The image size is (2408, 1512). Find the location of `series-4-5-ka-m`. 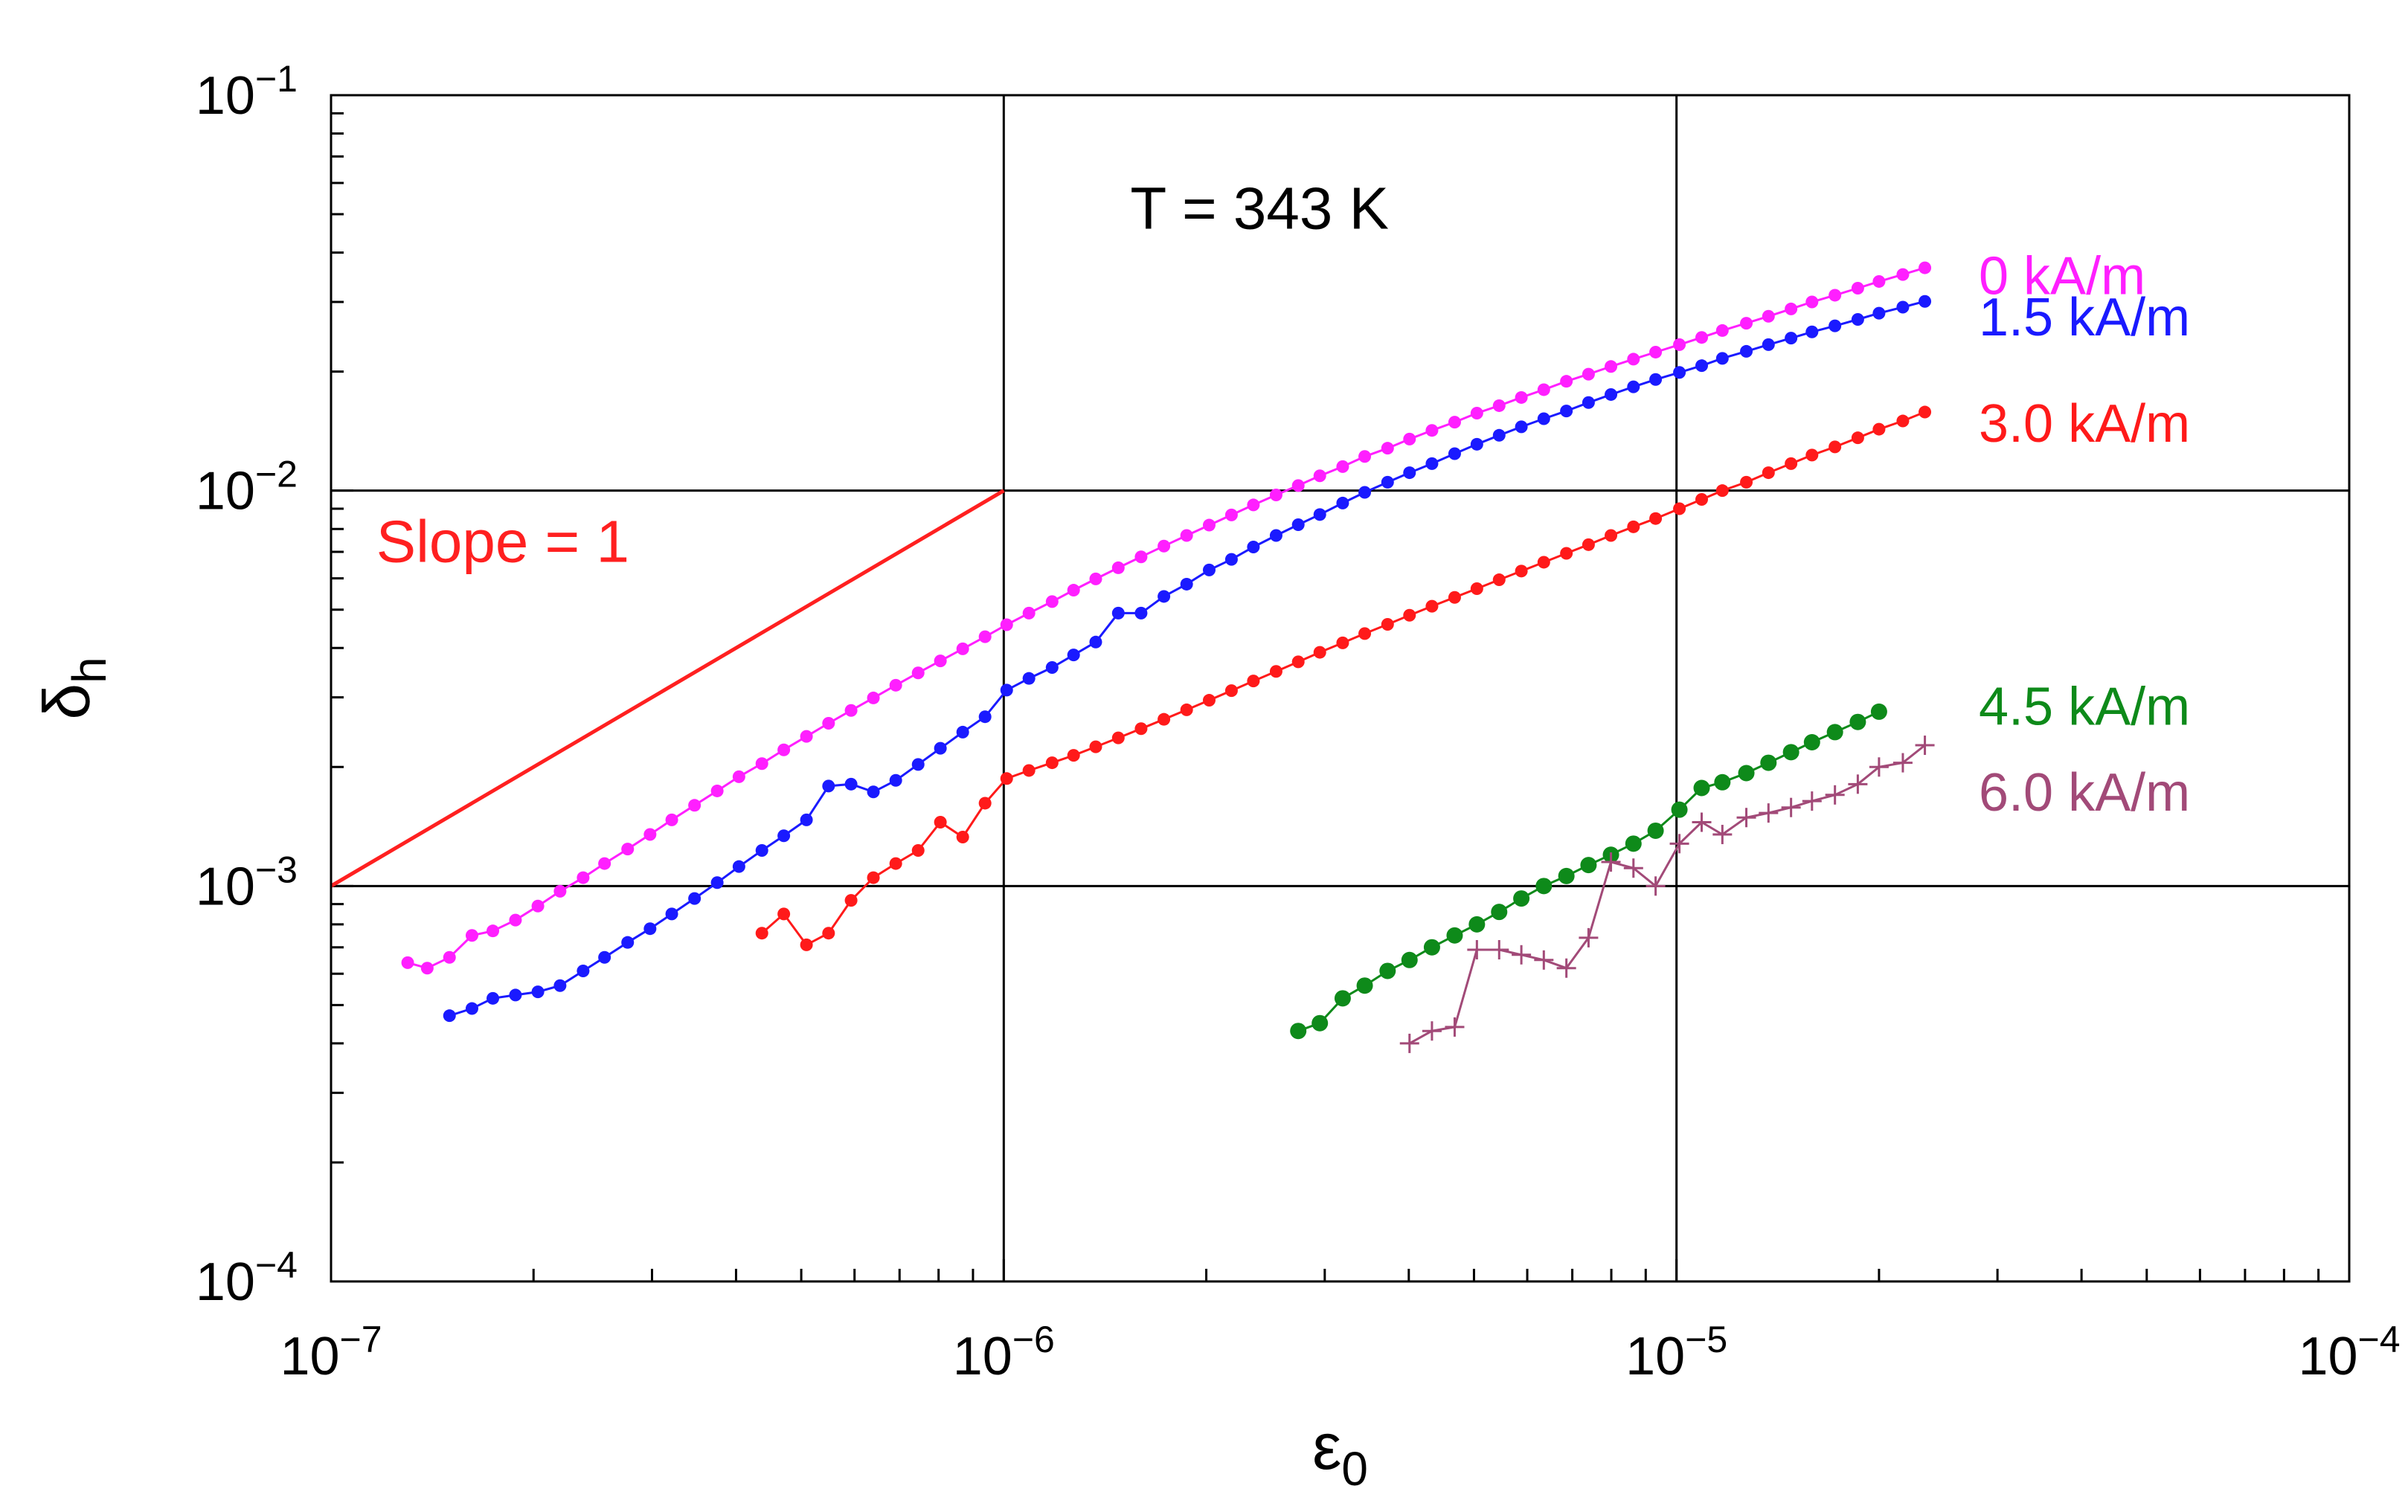

series-4-5-ka-m is located at coordinates (1588, 871).